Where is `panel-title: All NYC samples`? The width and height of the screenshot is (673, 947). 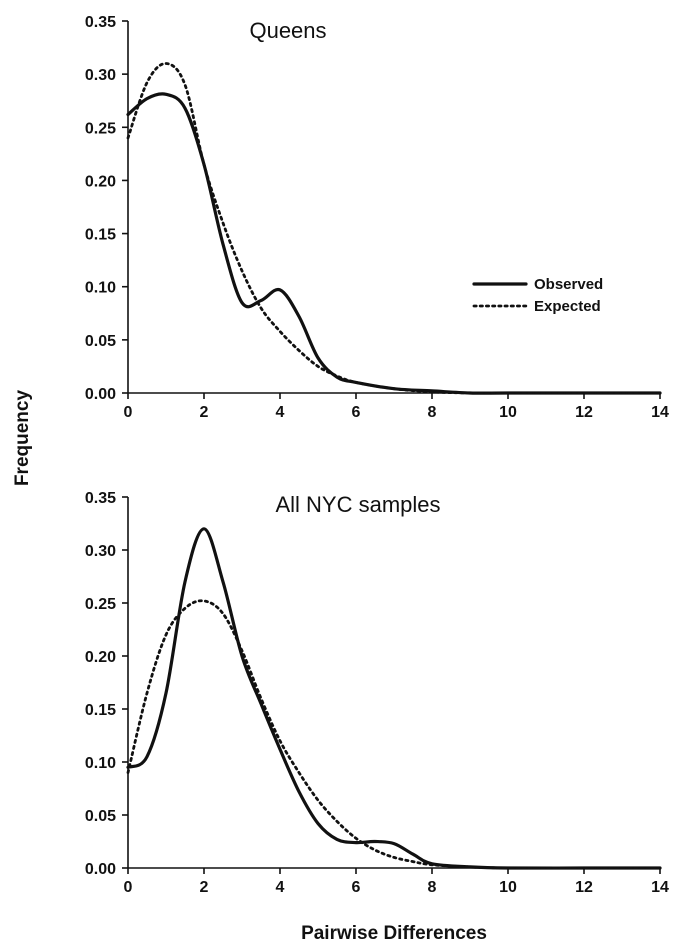
panel-title: All NYC samples is located at coordinates (357, 504).